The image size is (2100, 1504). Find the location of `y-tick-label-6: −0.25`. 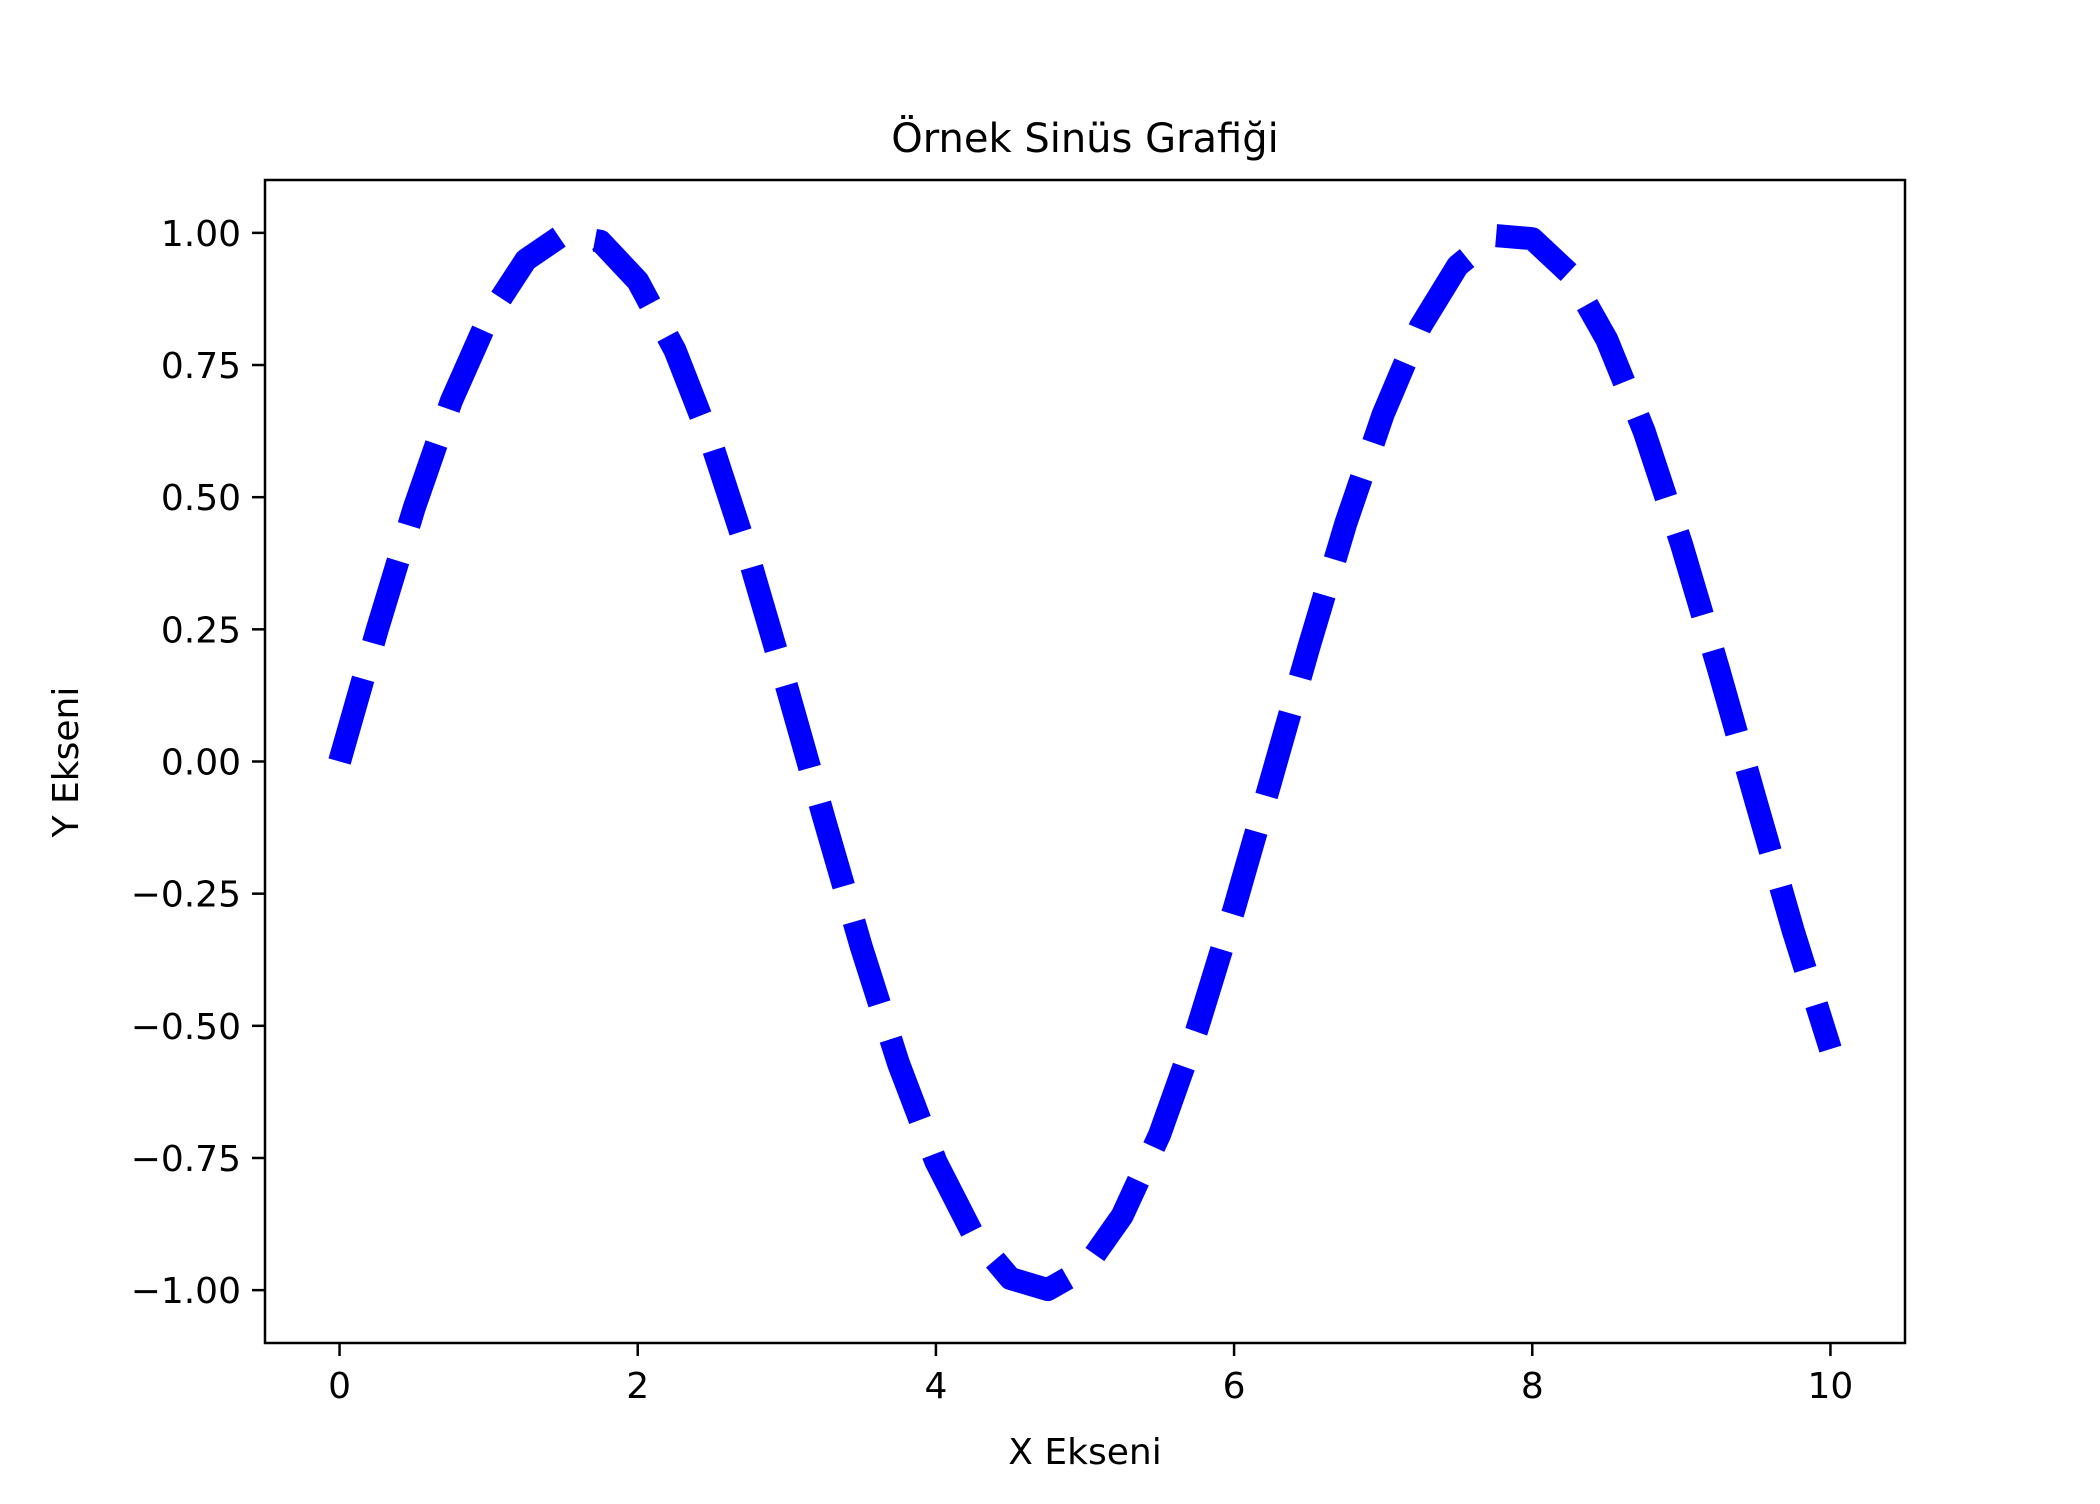

y-tick-label-6: −0.25 is located at coordinates (186, 895).